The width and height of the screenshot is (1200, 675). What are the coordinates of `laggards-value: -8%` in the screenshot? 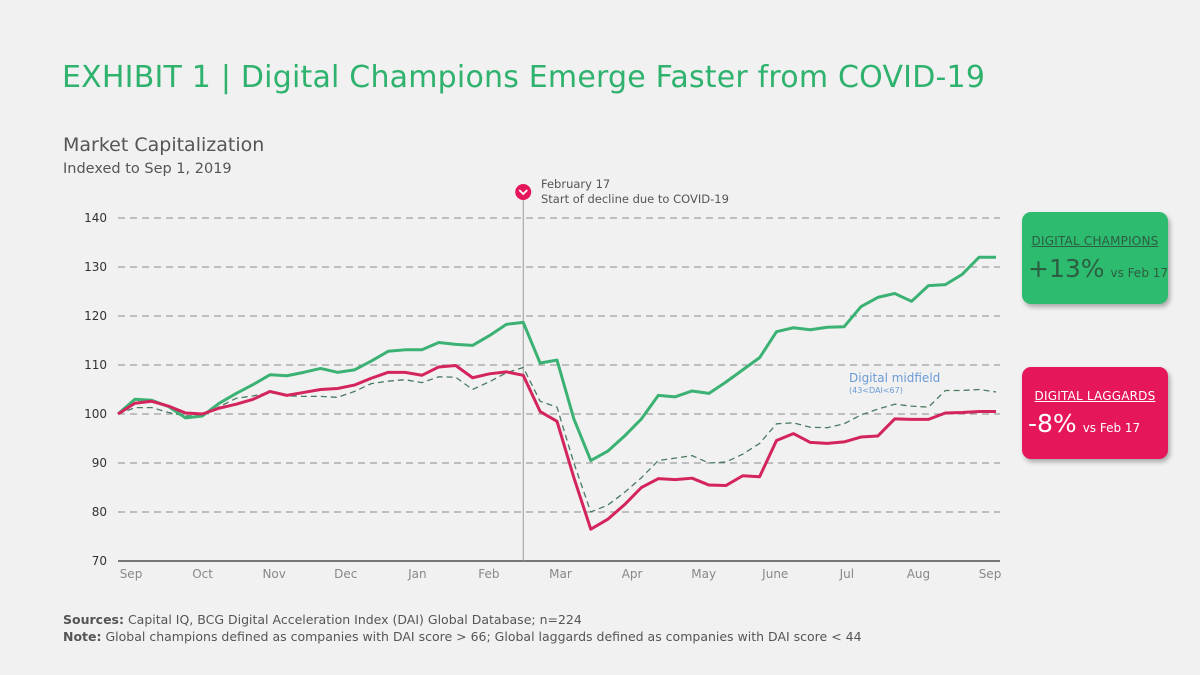 It's located at (1052, 423).